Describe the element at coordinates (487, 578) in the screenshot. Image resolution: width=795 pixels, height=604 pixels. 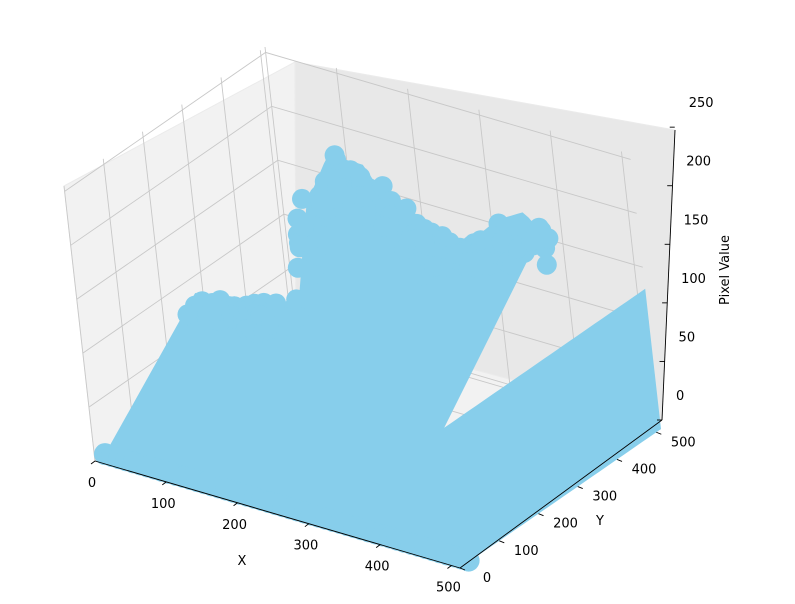
I see `y-tick-label: 0` at that location.